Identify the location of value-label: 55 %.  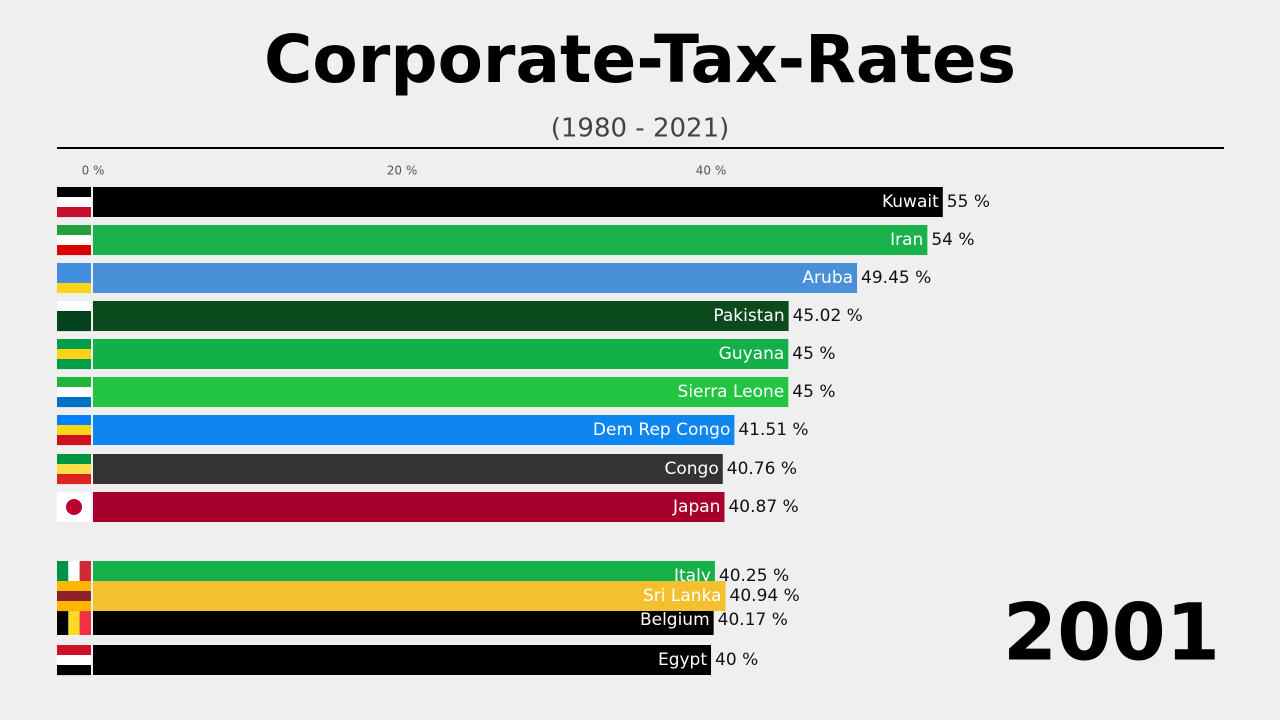
(968, 202).